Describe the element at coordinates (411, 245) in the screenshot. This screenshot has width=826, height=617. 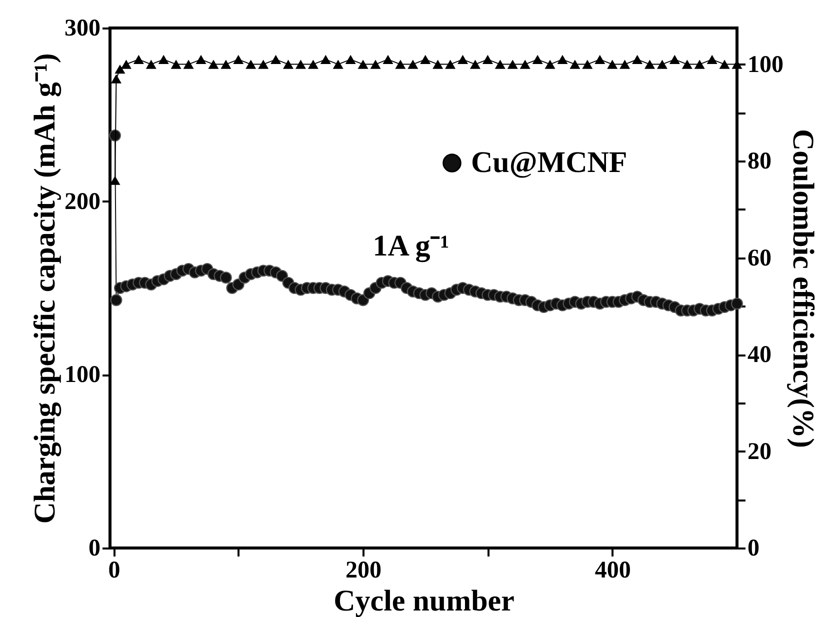
I see `annotation: 1A g⁻¹` at that location.